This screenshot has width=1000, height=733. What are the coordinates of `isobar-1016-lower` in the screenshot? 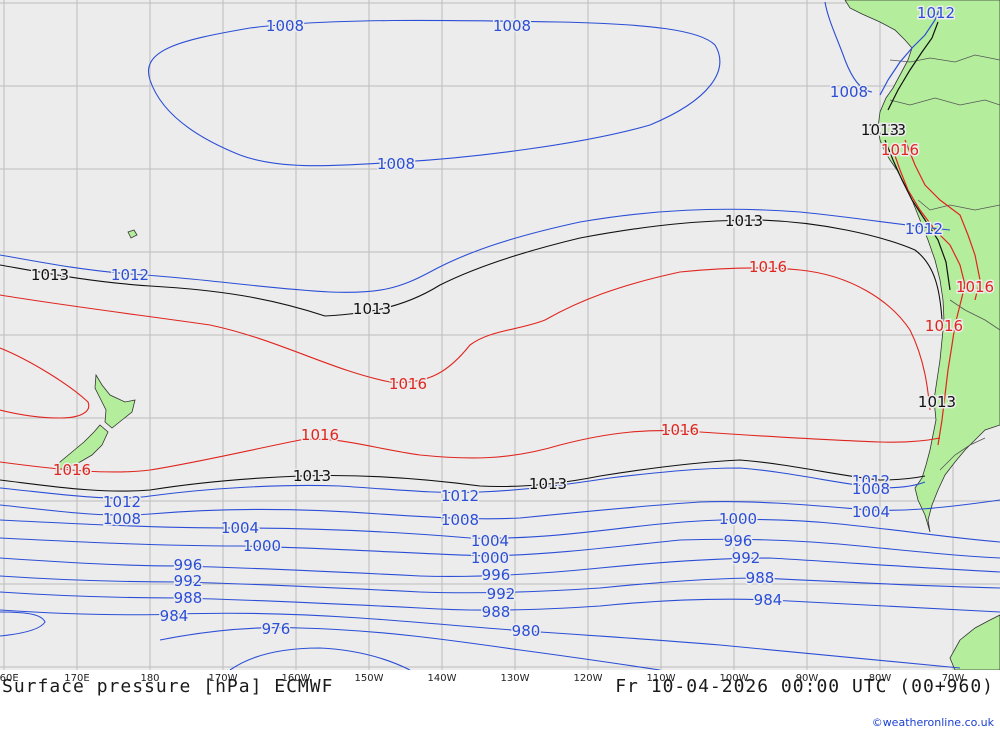 It's located at (470, 451).